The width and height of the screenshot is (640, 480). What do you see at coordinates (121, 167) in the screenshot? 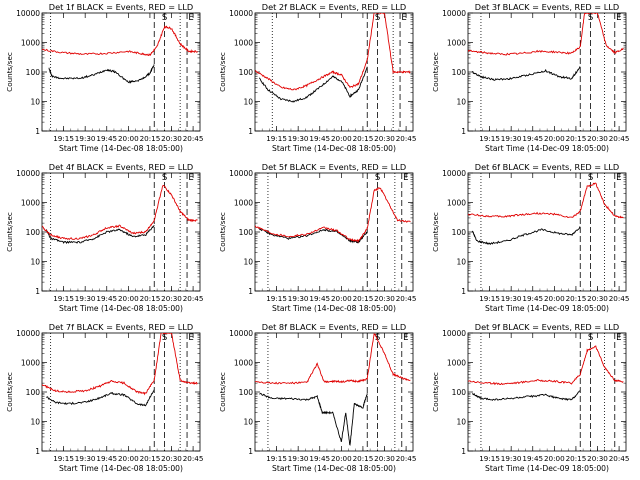
I see `panel-title: Det 4f BLACK = Events, RED = LLD` at bounding box center [121, 167].